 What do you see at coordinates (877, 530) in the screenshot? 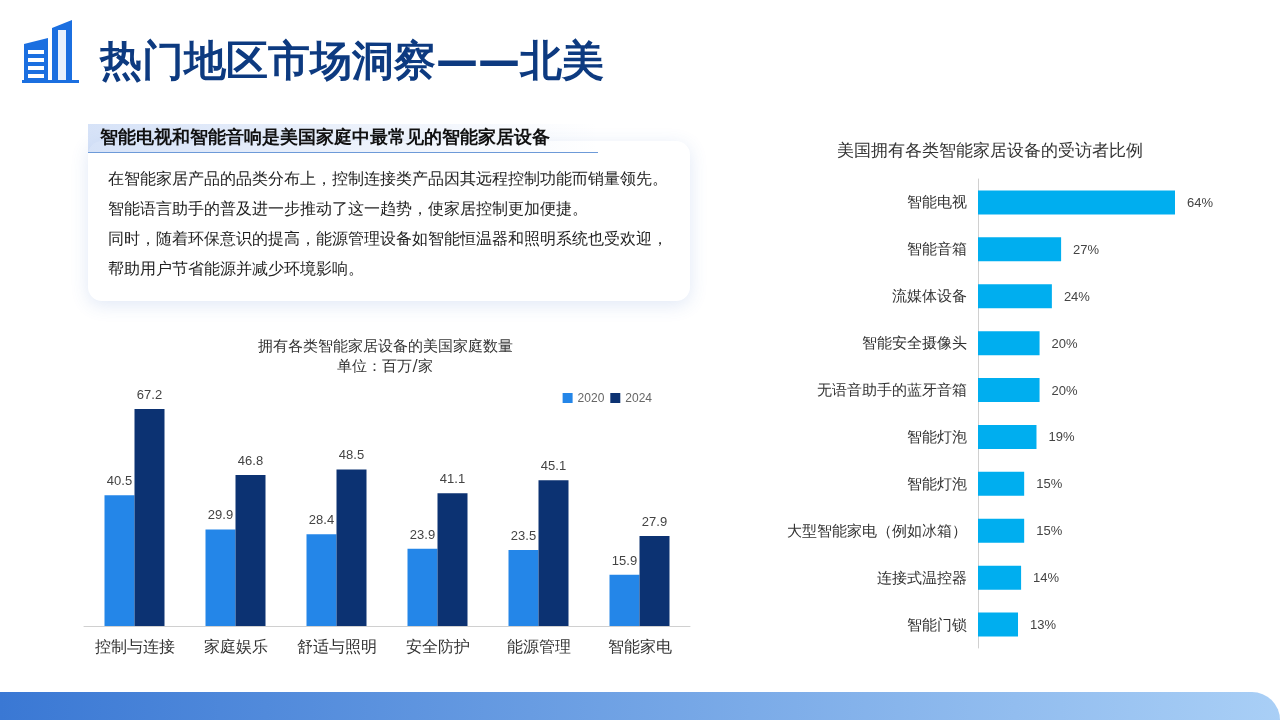
I see `y-tick-label: 大型智能家电（例如冰箱）` at bounding box center [877, 530].